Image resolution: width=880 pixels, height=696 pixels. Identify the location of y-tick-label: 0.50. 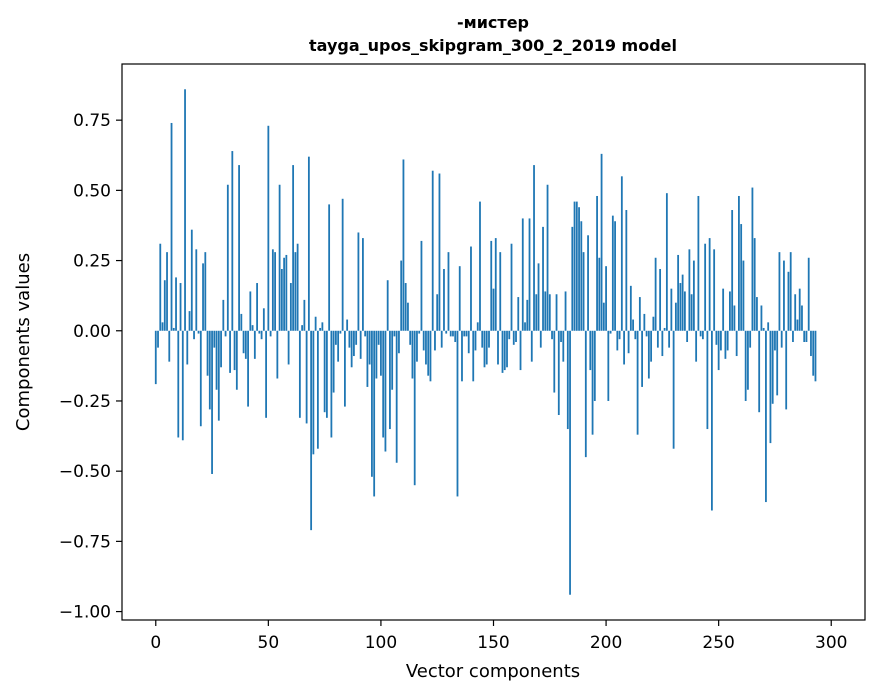
(92, 191).